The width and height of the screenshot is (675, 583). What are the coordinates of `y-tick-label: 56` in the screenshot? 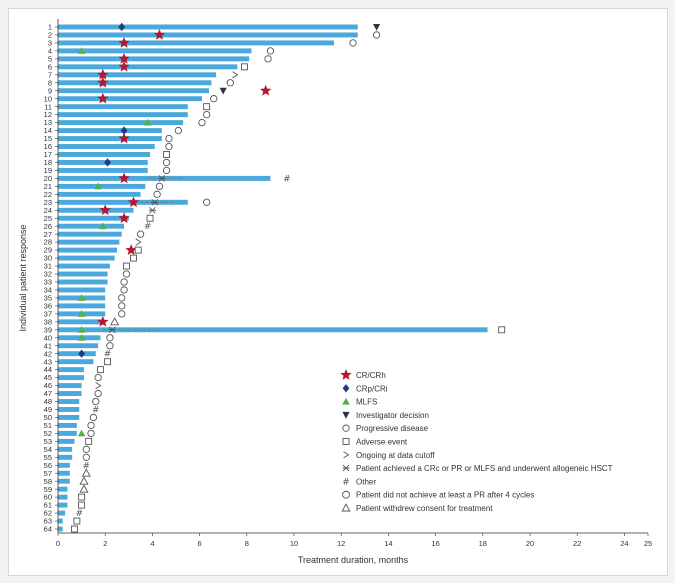 It's located at (48, 465).